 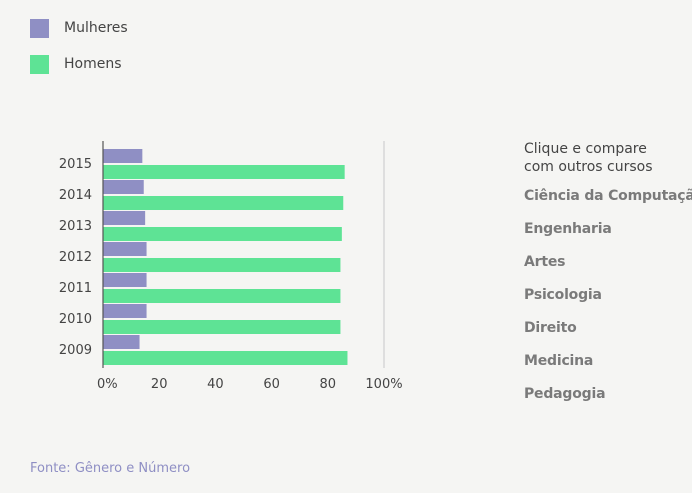 What do you see at coordinates (550, 328) in the screenshot?
I see `course-link-direito: Direito` at bounding box center [550, 328].